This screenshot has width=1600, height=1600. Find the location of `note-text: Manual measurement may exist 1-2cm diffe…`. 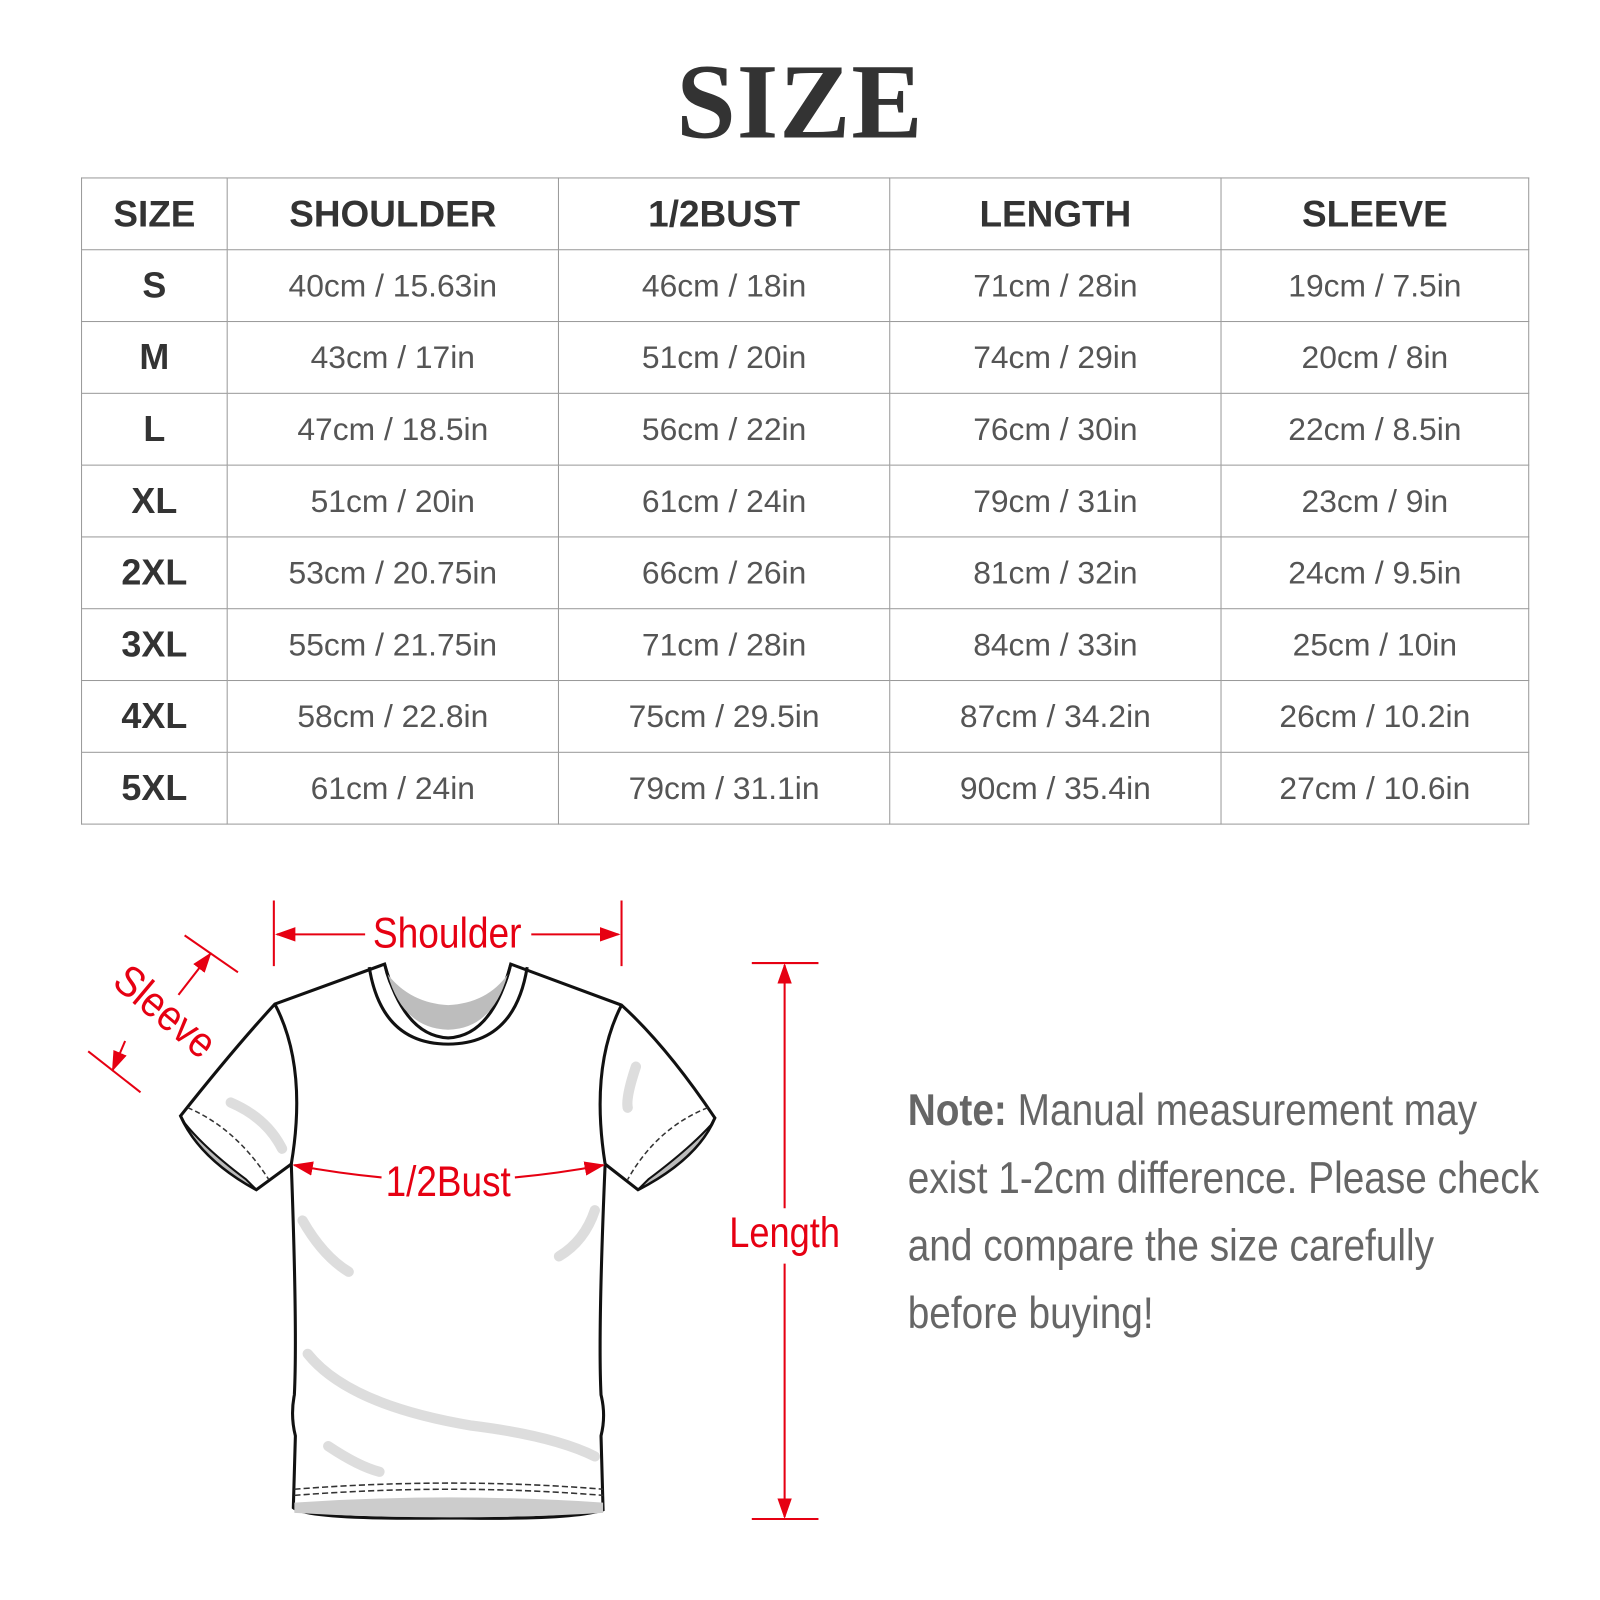

note-text: Manual measurement may exist 1-2cm diffe… is located at coordinates (1223, 1212).